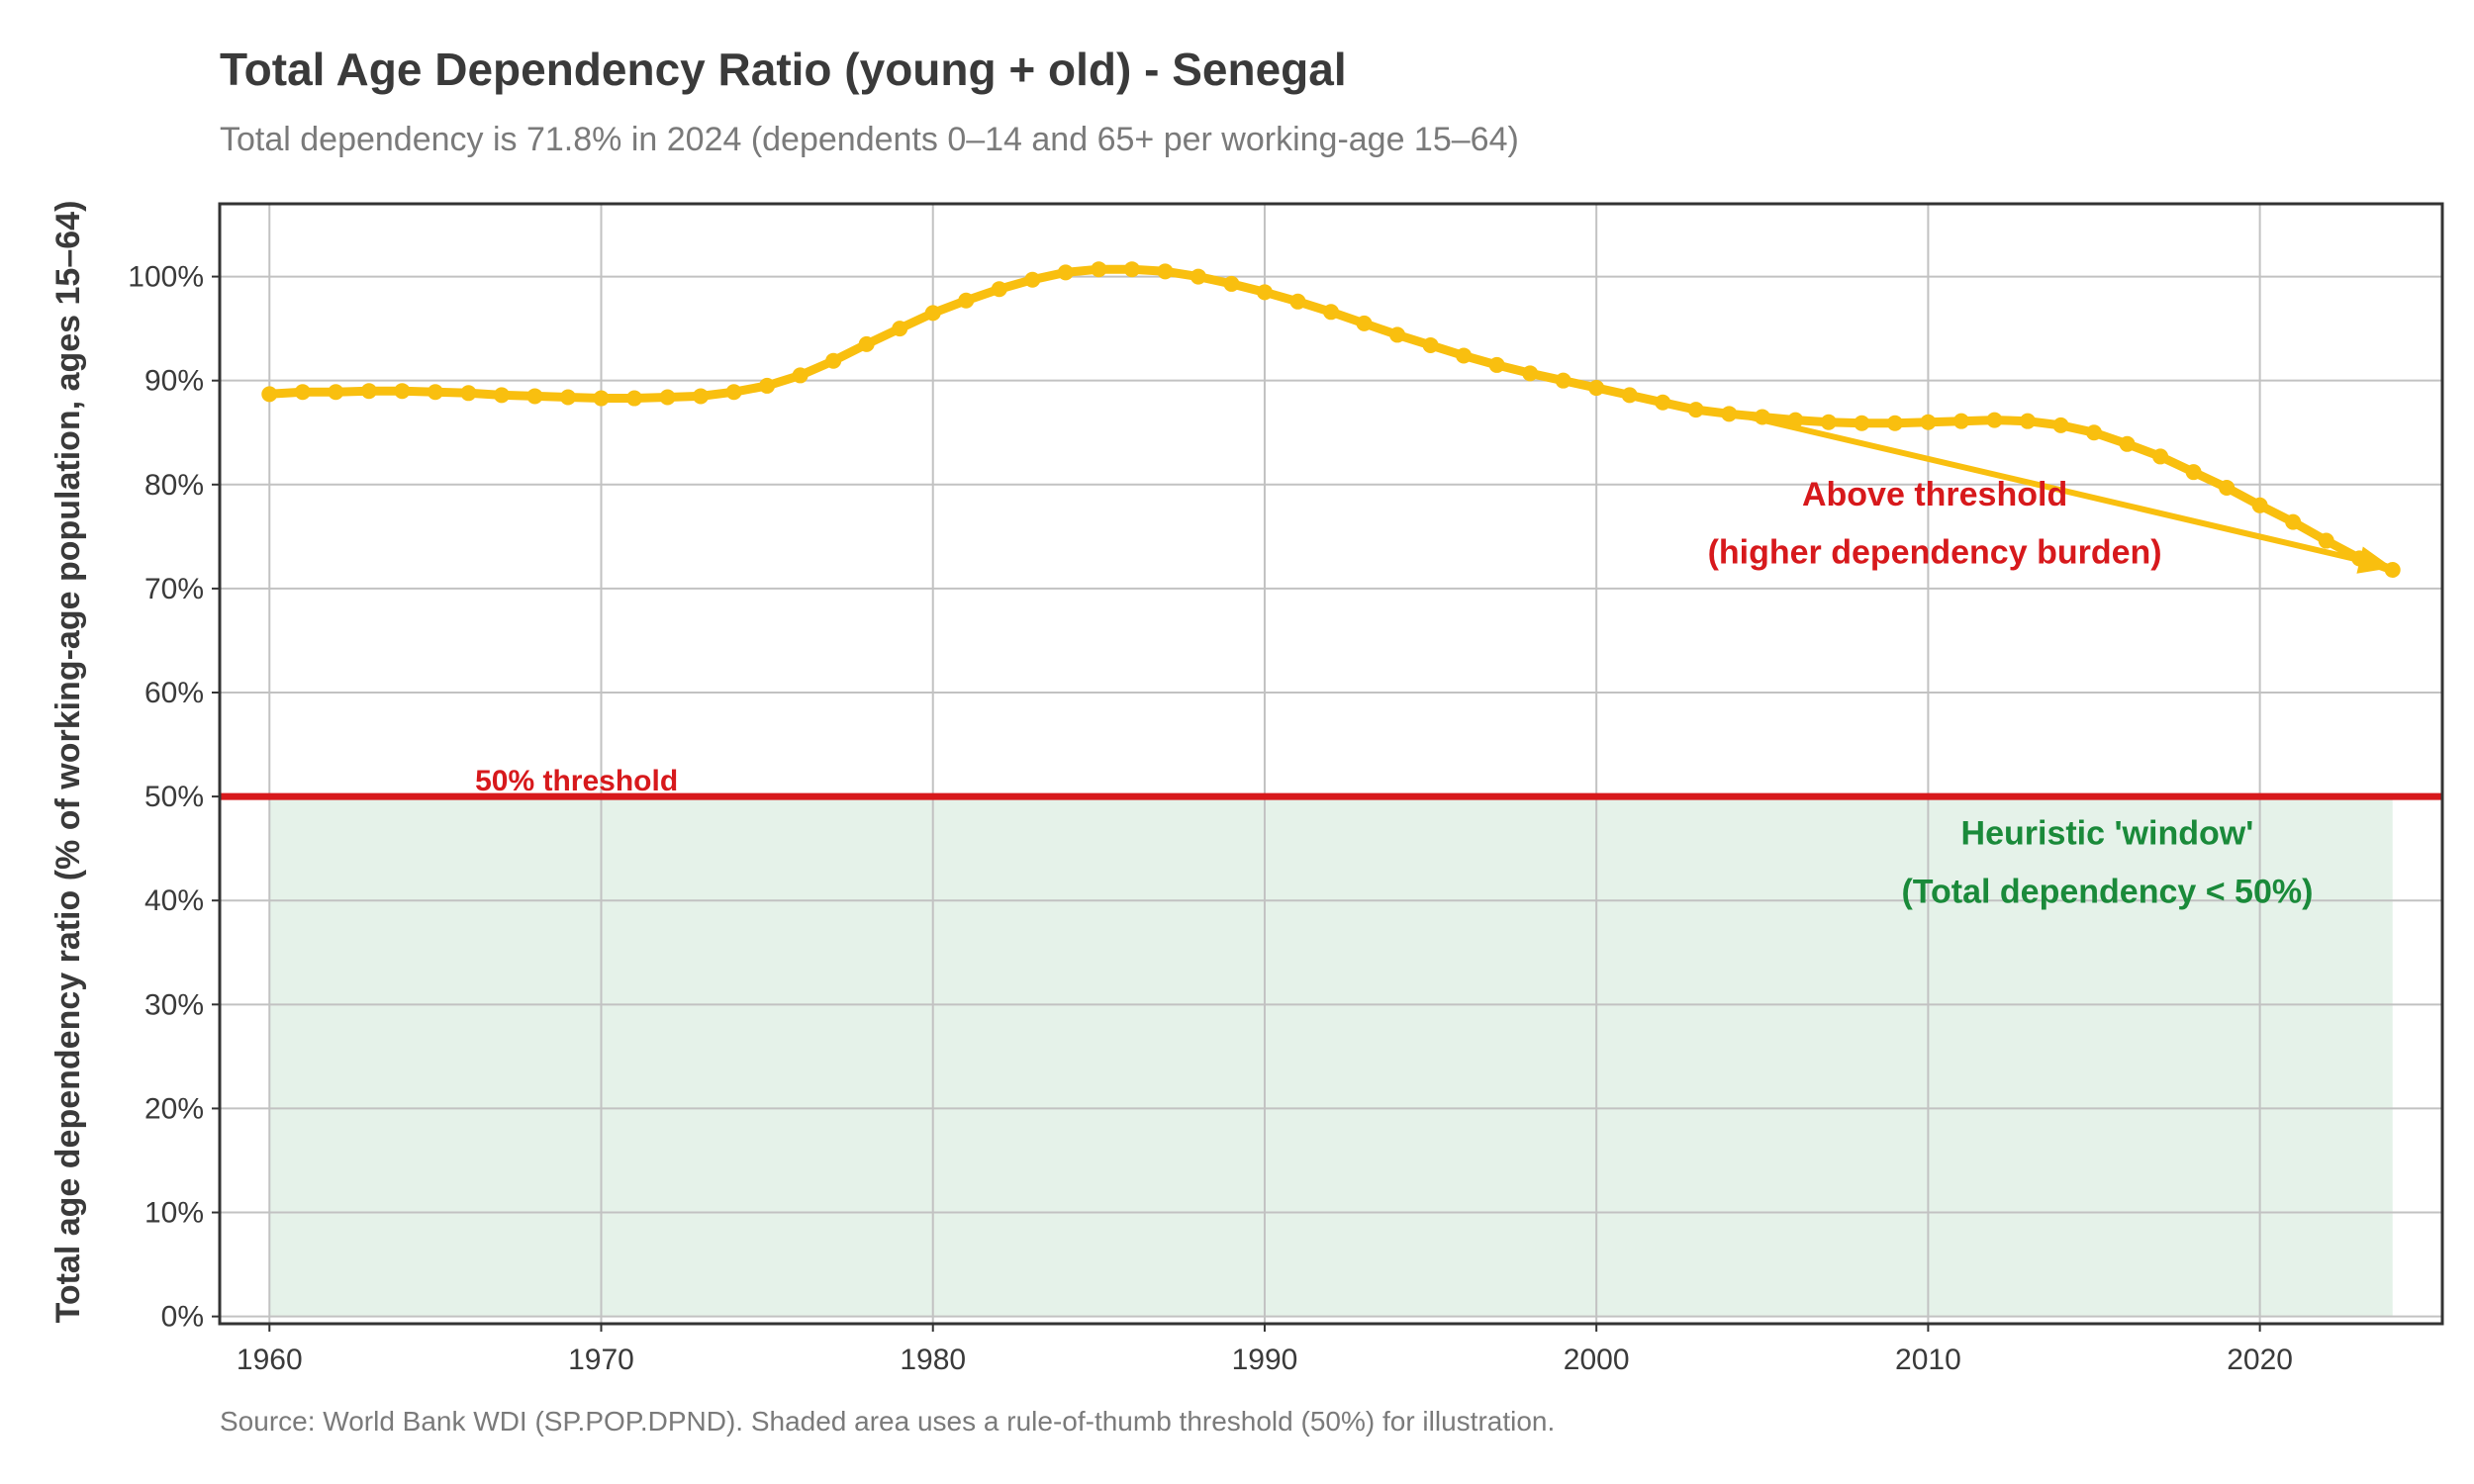 The width and height of the screenshot is (2474, 1484). What do you see at coordinates (577, 781) in the screenshot?
I see `threshold-label: 50% threshold` at bounding box center [577, 781].